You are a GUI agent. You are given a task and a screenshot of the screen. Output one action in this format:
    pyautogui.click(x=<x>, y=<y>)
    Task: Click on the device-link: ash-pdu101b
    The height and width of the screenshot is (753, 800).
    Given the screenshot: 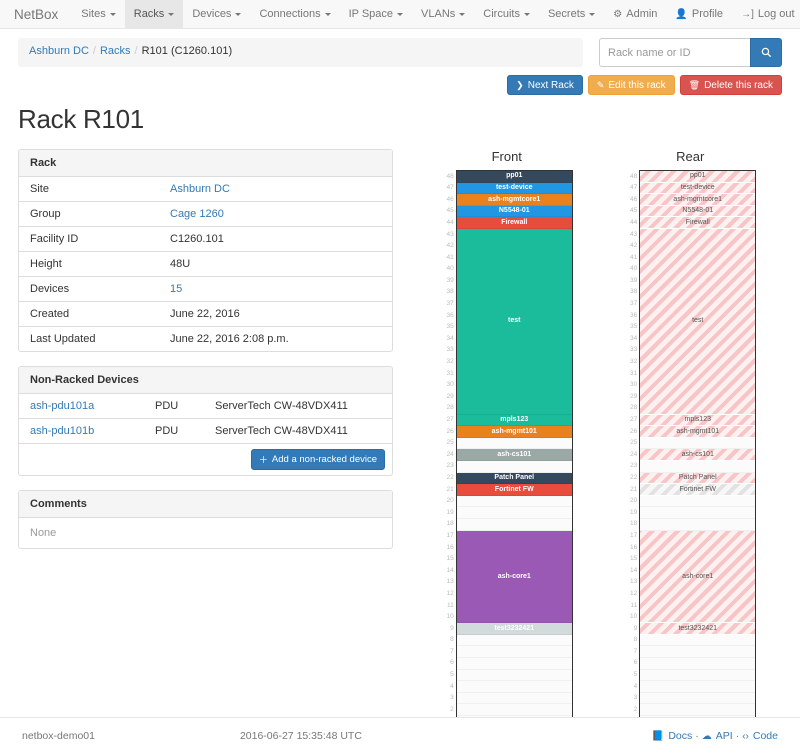 What is the action you would take?
    pyautogui.click(x=62, y=431)
    